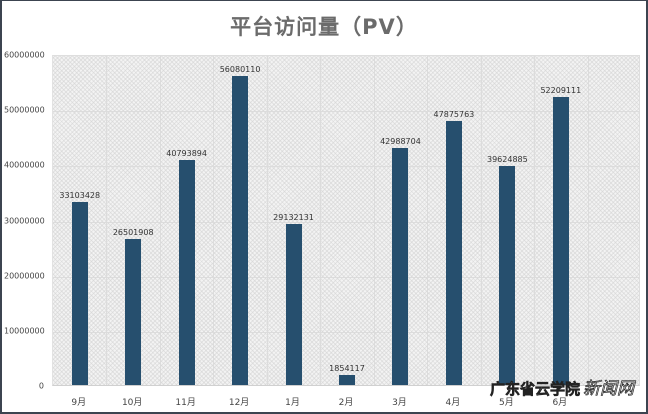 The height and width of the screenshot is (414, 648). What do you see at coordinates (133, 232) in the screenshot?
I see `data-label: 26501908` at bounding box center [133, 232].